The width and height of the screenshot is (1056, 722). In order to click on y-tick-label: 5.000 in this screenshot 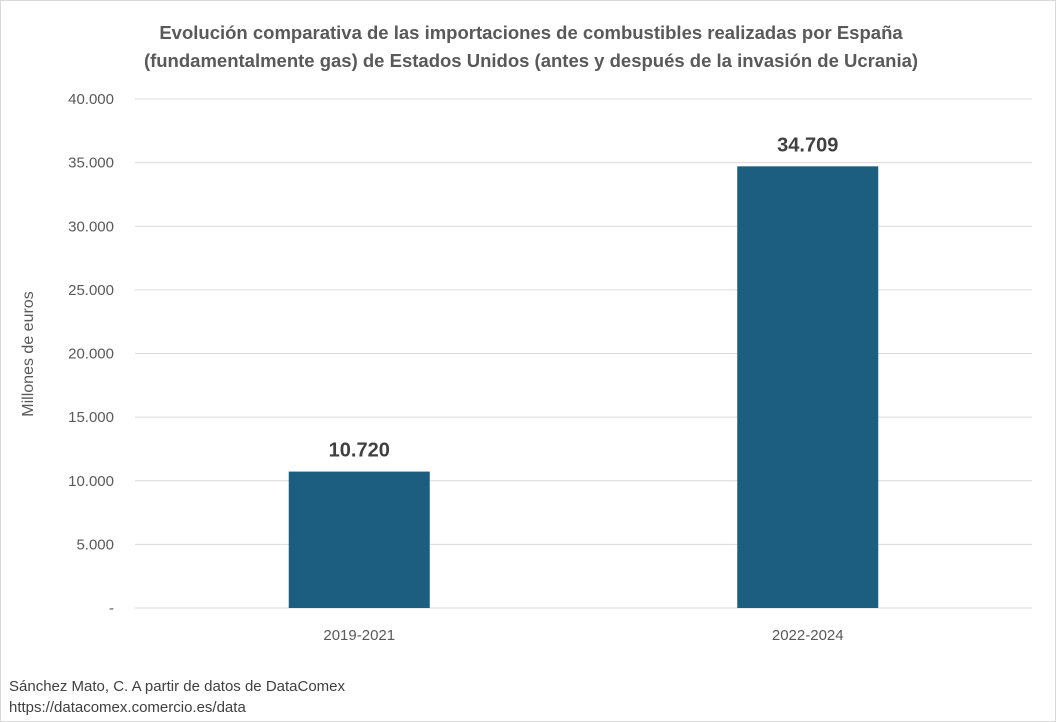, I will do `click(95, 544)`.